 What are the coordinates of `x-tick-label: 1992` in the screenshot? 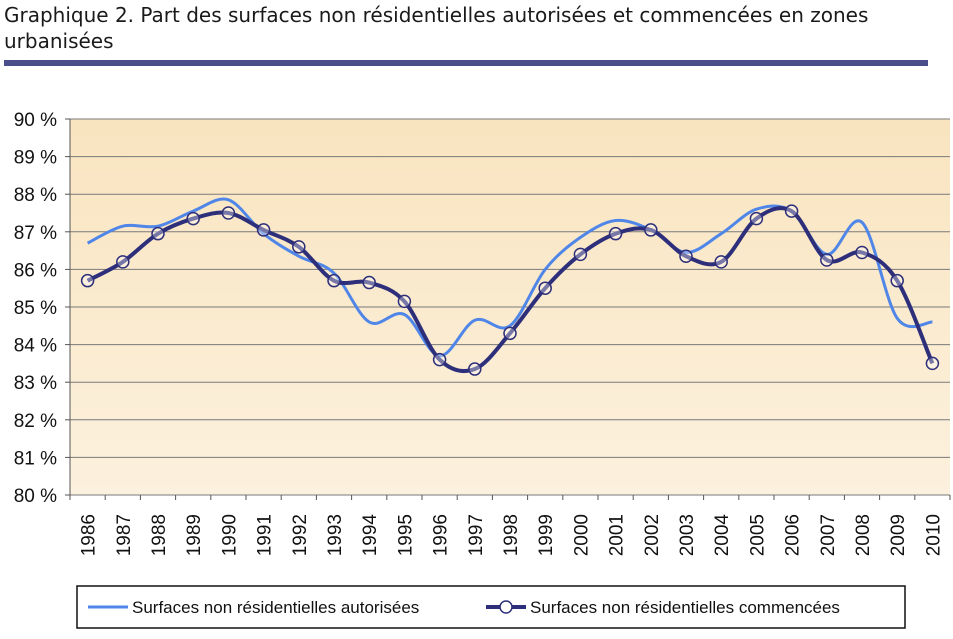 It's located at (300, 535).